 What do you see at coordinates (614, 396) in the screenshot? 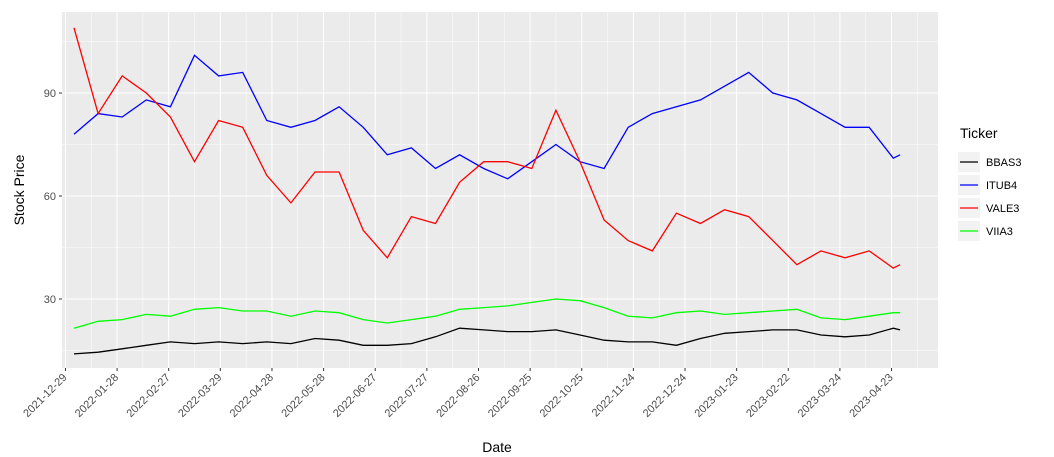
I see `x-tick-label: 2022-11-24` at bounding box center [614, 396].